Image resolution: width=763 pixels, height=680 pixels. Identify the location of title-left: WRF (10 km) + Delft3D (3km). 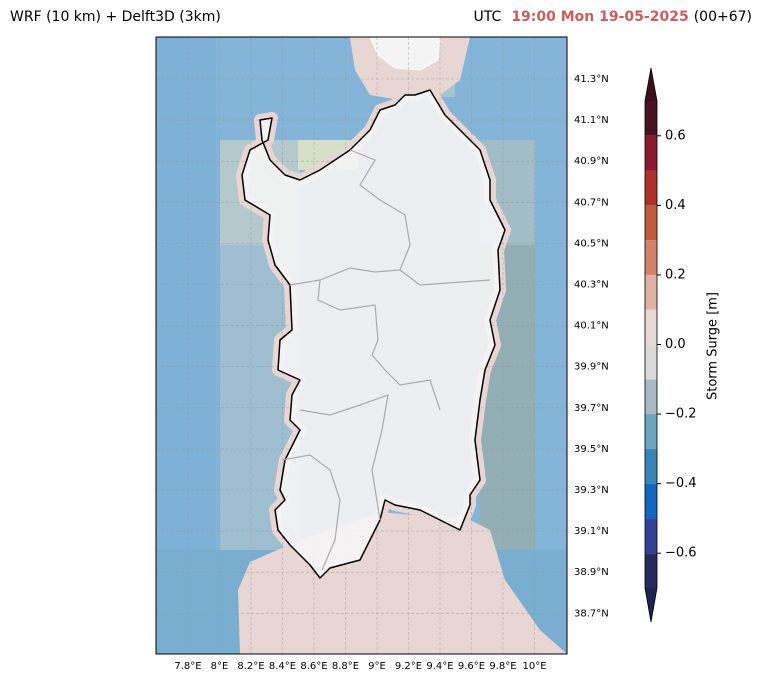
(115, 17).